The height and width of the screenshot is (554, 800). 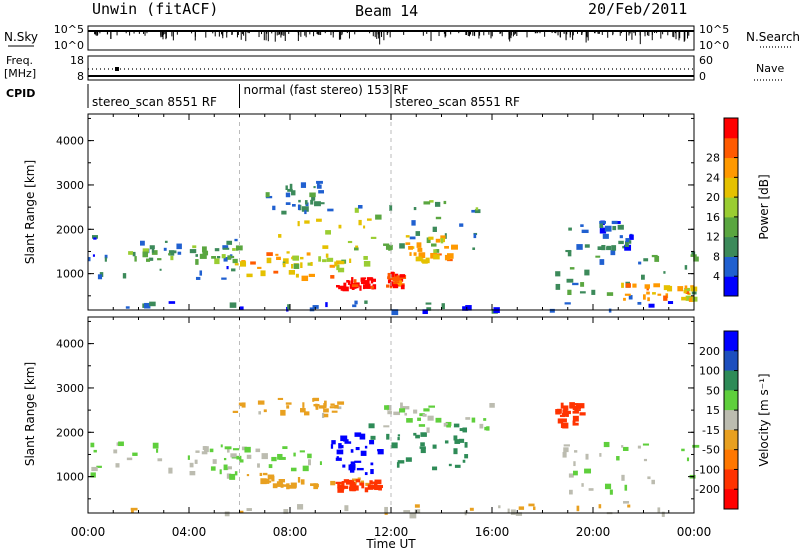 I want to click on noise-panel: N.Sky 10^5 10^0 10^5 10^0 N.Search, so click(x=402, y=37).